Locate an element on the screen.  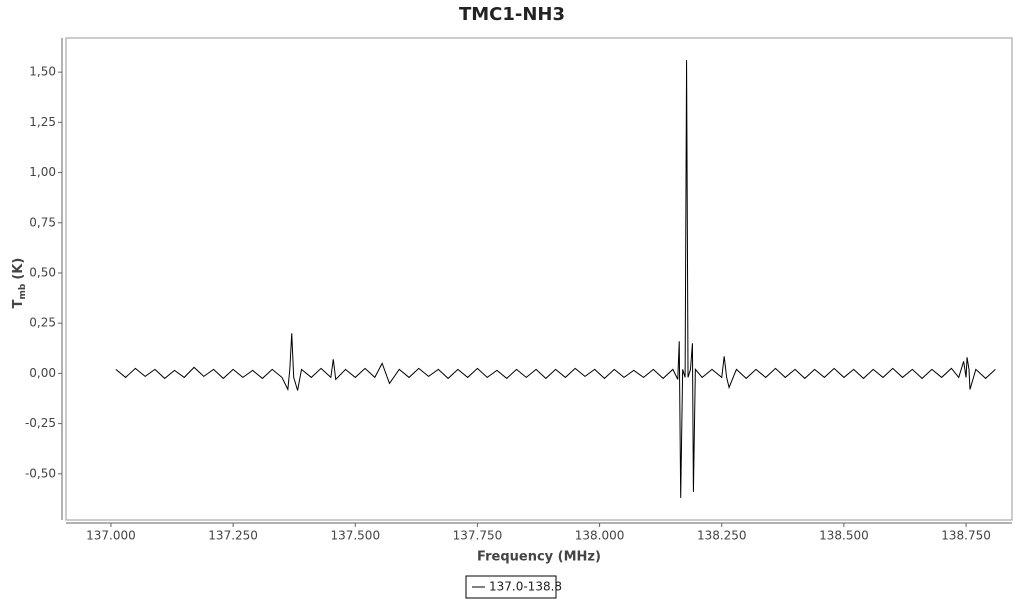
legend-box is located at coordinates (511, 587).